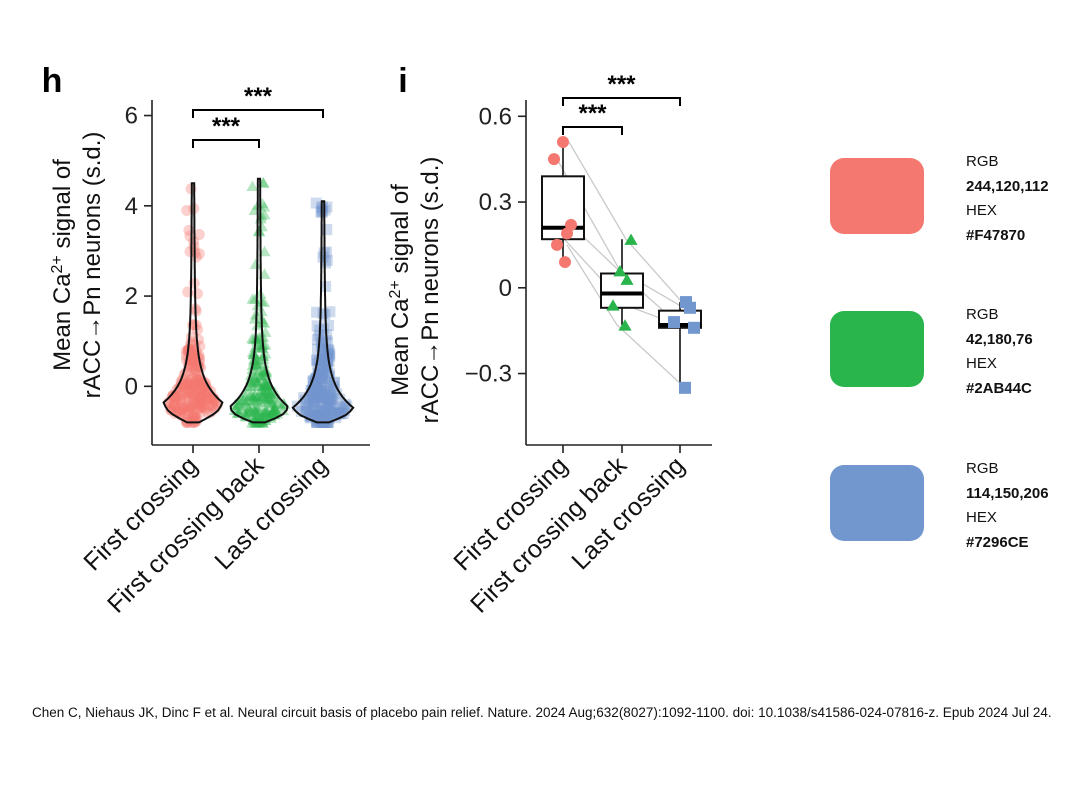 This screenshot has height=791, width=1080. I want to click on violin-outline, so click(193, 303).